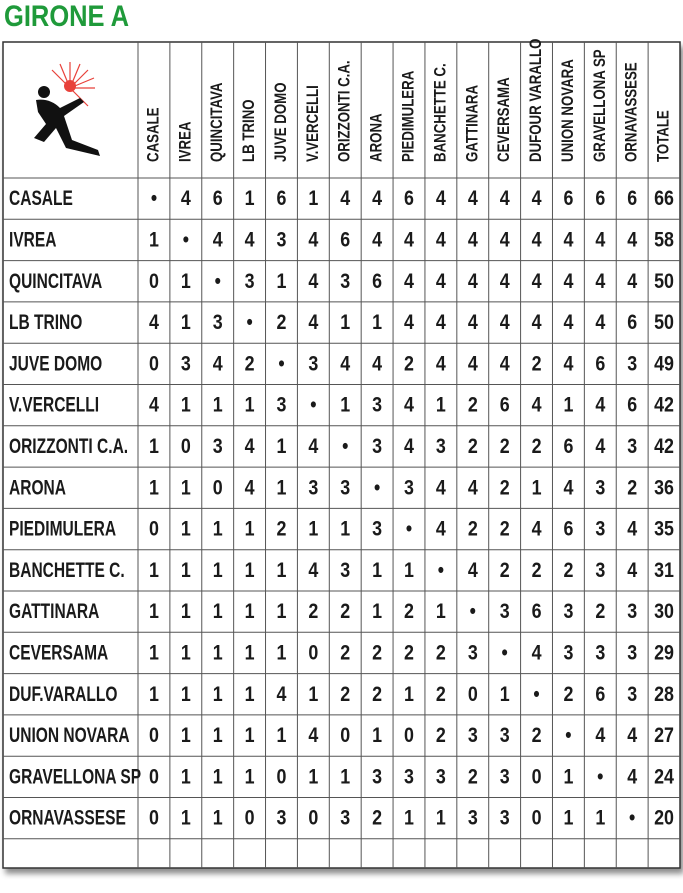  What do you see at coordinates (664, 818) in the screenshot?
I see `score-cell: 20` at bounding box center [664, 818].